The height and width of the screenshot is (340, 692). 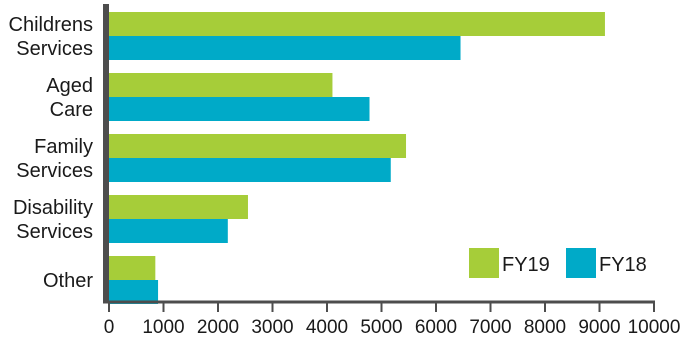 What do you see at coordinates (526, 265) in the screenshot?
I see `legend-label-fy19: FY19` at bounding box center [526, 265].